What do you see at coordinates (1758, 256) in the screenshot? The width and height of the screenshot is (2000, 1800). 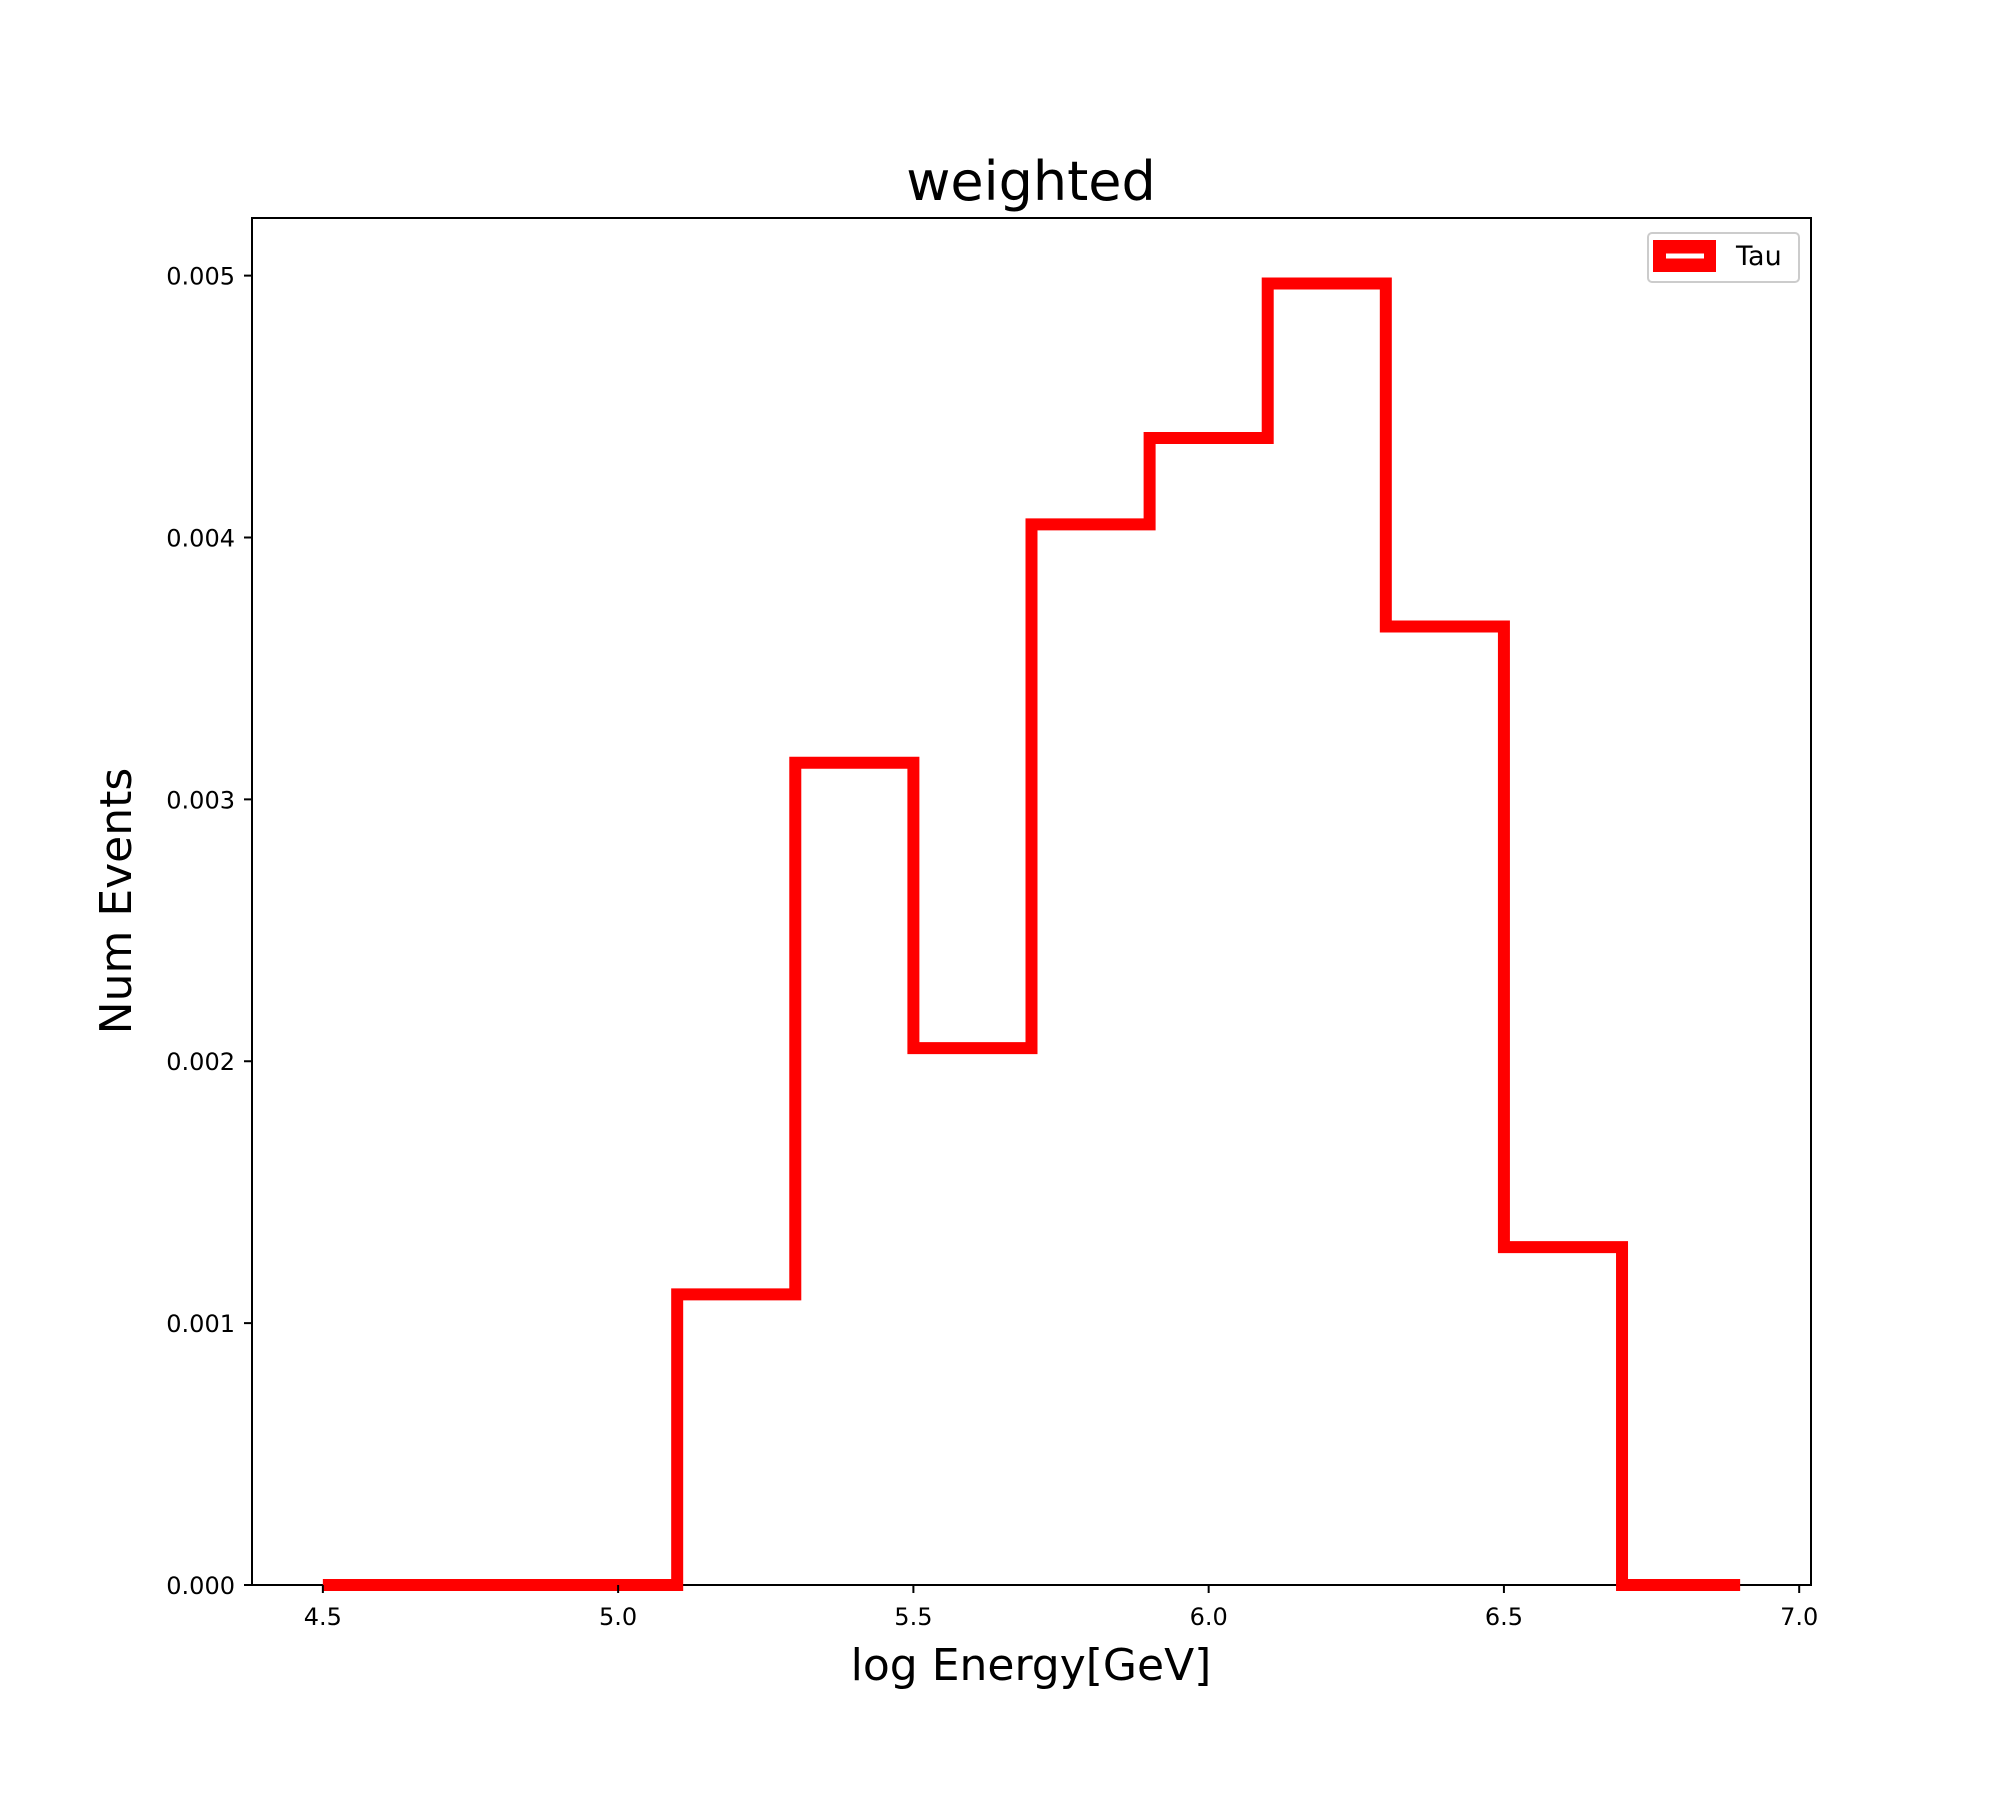 I see `legend-label-tau: Tau` at bounding box center [1758, 256].